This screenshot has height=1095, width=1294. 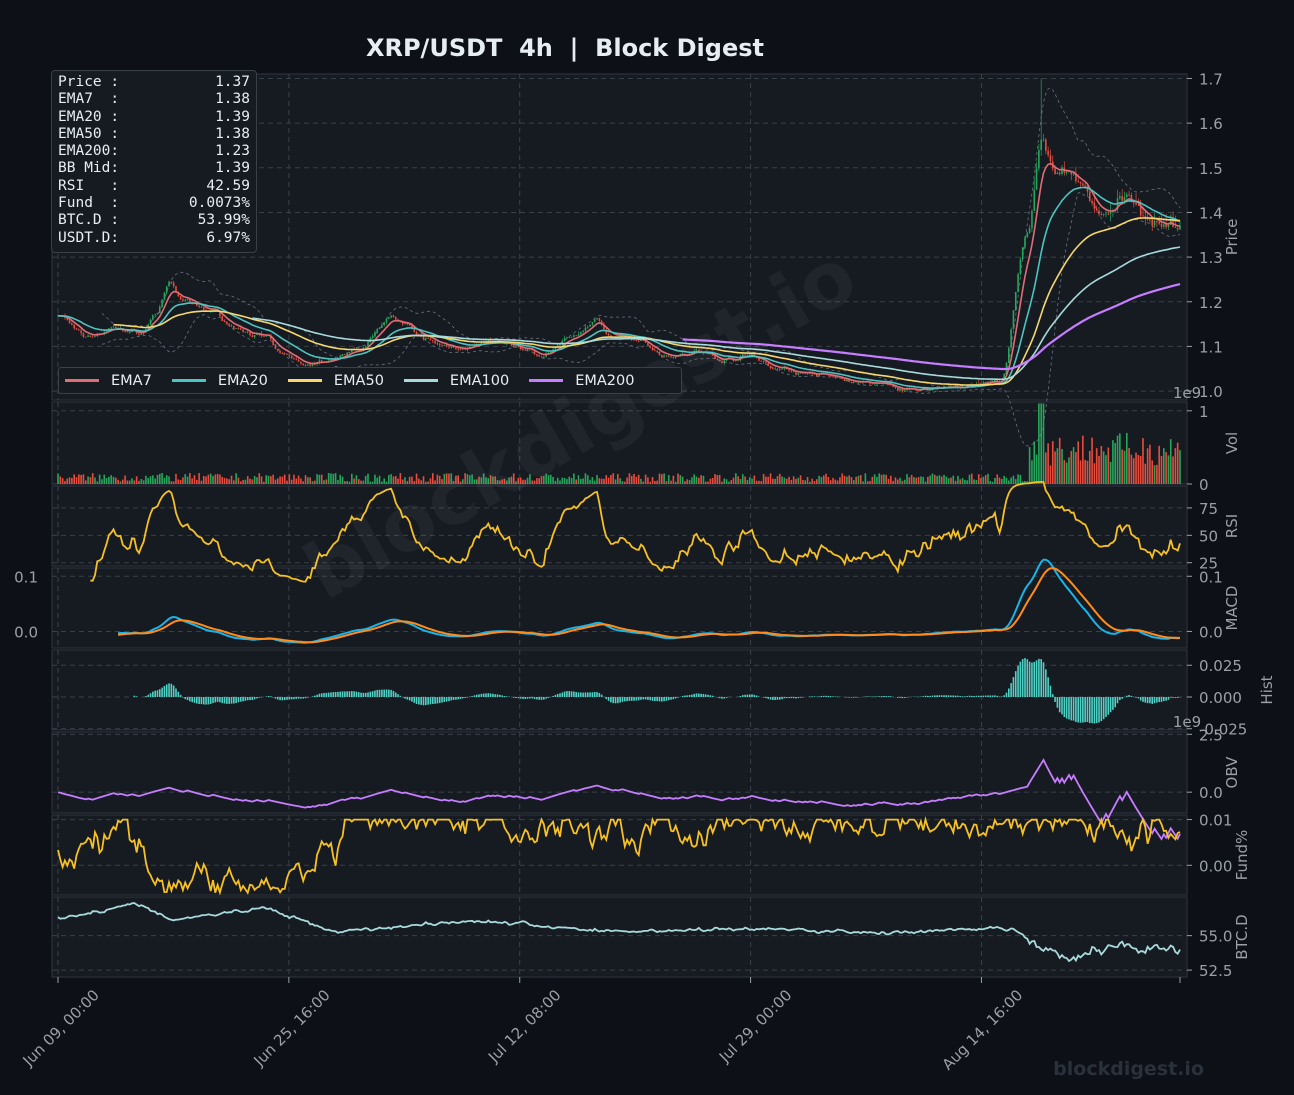 What do you see at coordinates (1208, 536) in the screenshot?
I see `y-tick-label: 50` at bounding box center [1208, 536].